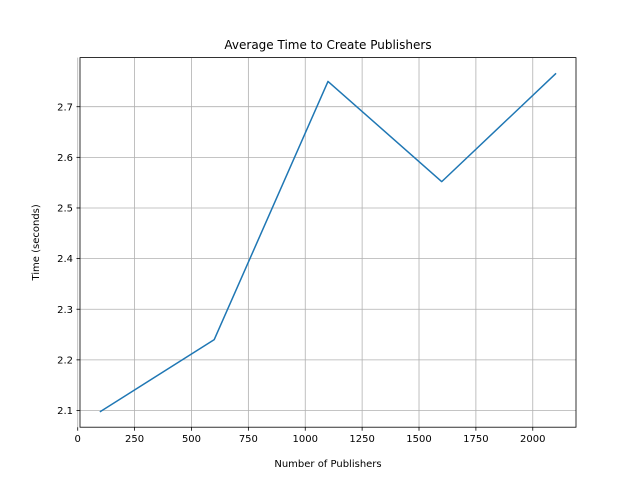  Describe the element at coordinates (65, 411) in the screenshot. I see `y-tick-label: 2.1` at that location.